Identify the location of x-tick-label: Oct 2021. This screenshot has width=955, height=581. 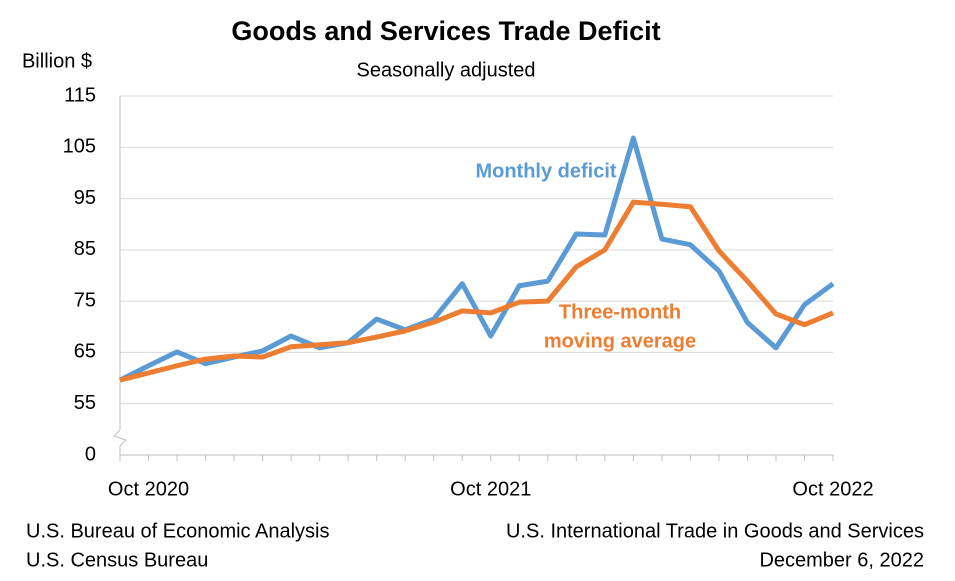
(490, 489).